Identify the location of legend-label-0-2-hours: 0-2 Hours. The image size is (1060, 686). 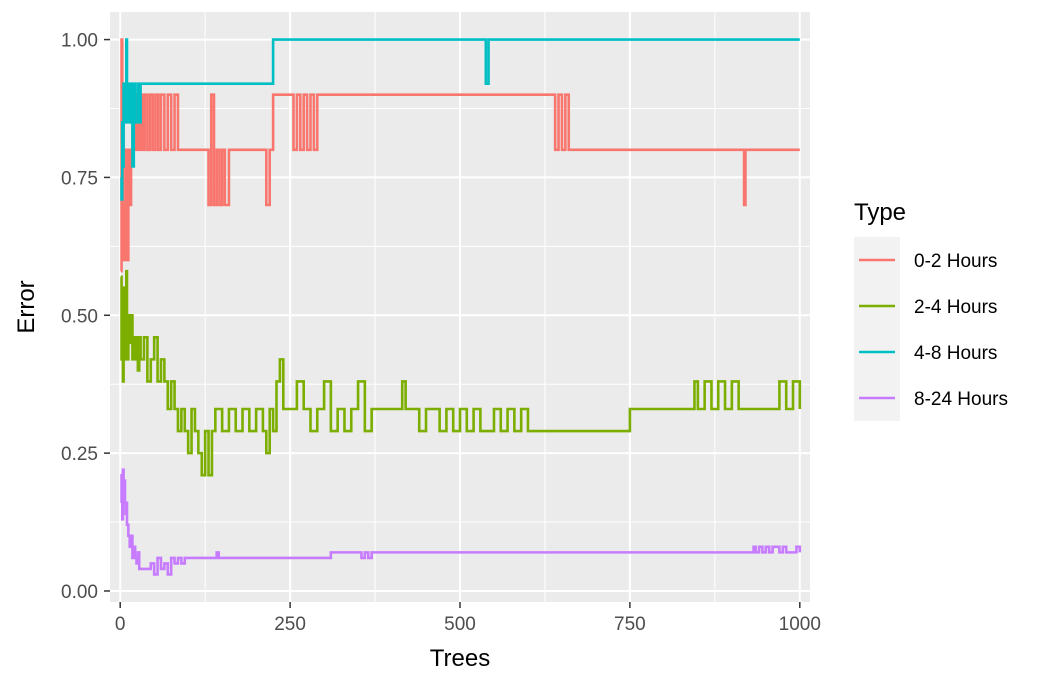
(955, 261).